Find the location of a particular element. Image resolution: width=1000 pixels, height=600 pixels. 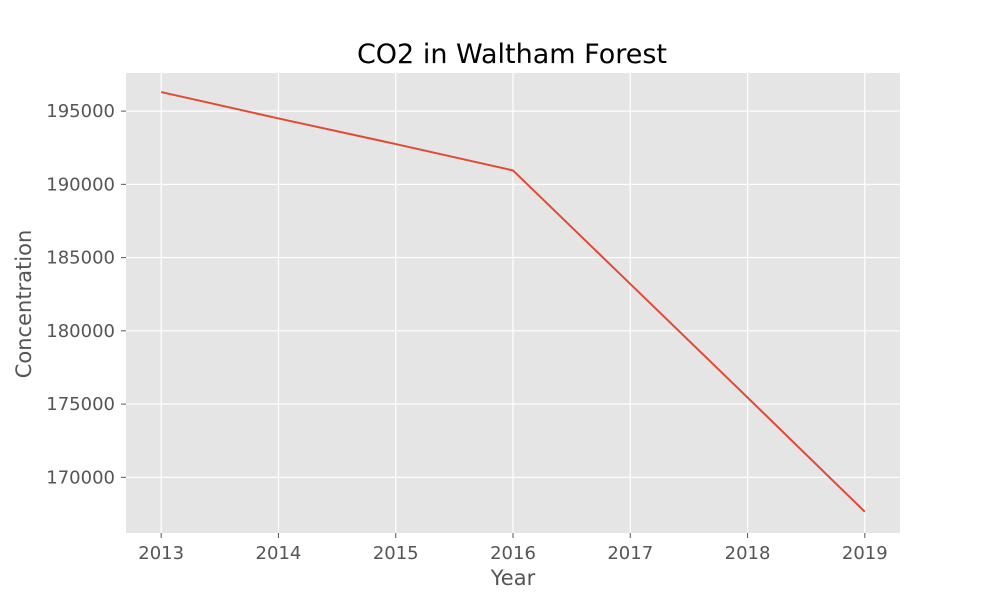

y-tick-label: 195000 is located at coordinates (80, 111).